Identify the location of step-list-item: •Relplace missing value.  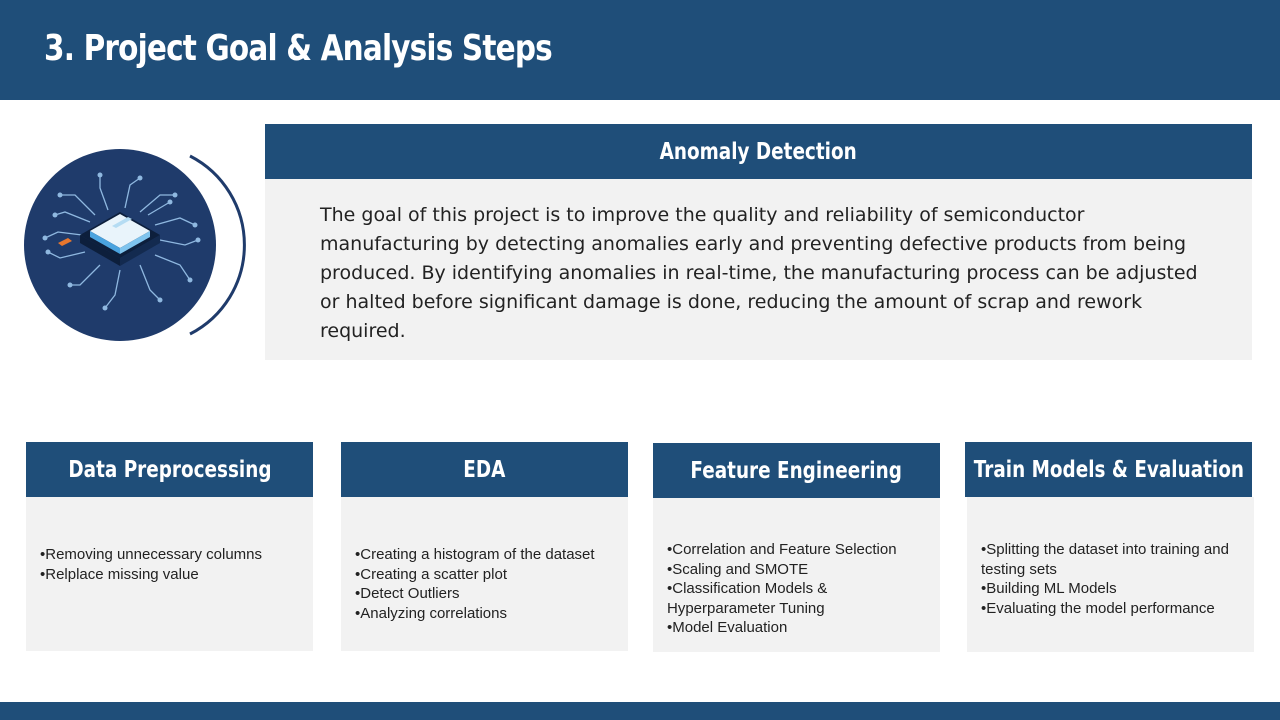
(119, 574).